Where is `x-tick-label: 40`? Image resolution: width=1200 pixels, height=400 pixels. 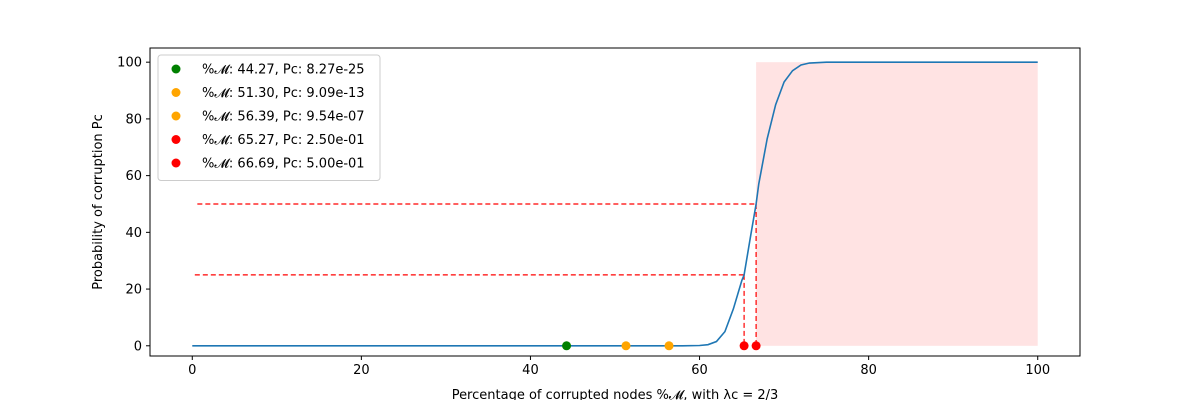
x-tick-label: 40 is located at coordinates (530, 370).